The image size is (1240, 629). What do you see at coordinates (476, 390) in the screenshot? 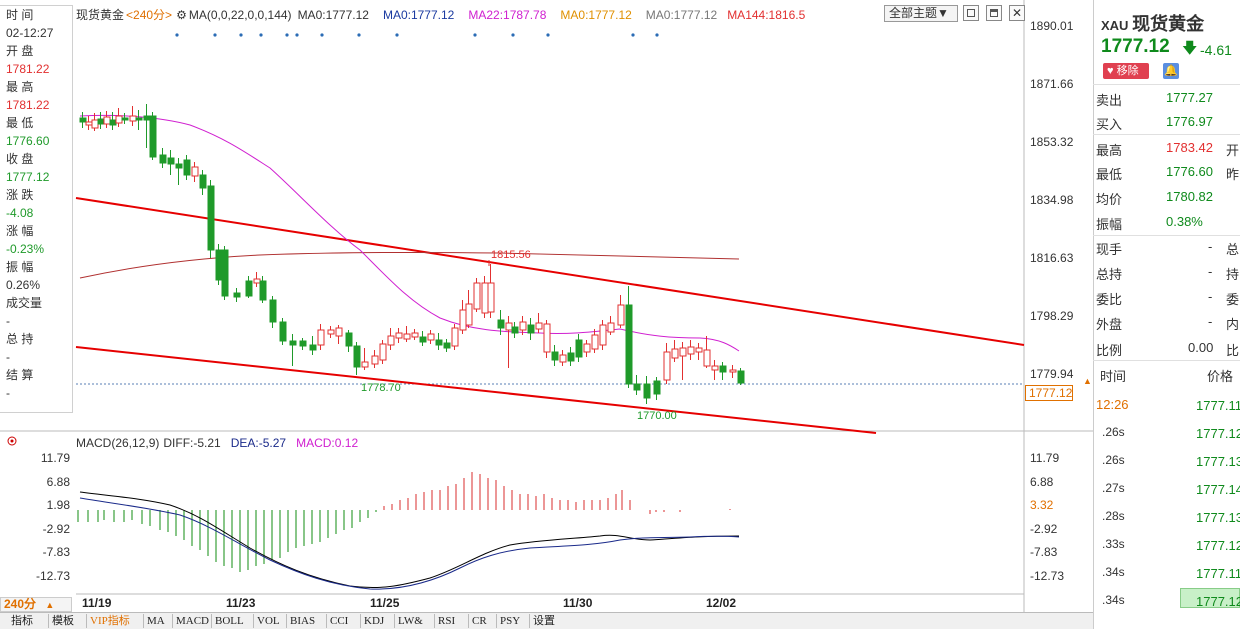
I see `lower-trendline` at bounding box center [476, 390].